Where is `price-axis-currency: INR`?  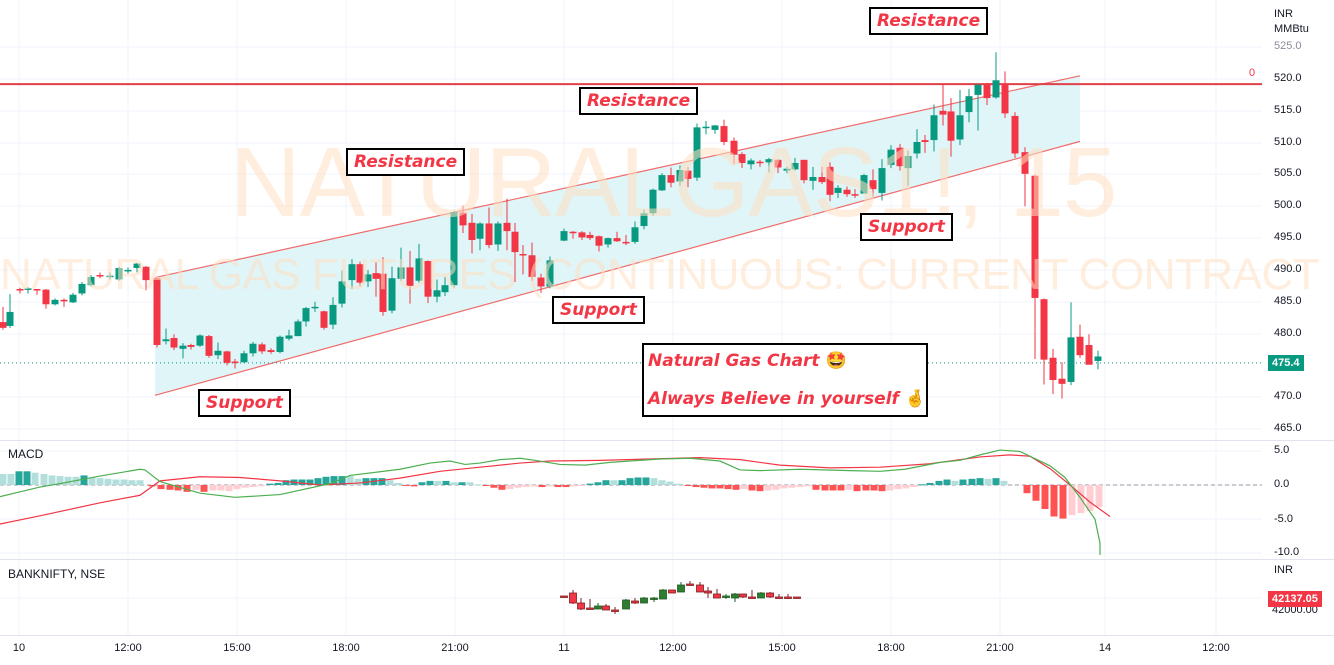 price-axis-currency: INR is located at coordinates (1283, 14).